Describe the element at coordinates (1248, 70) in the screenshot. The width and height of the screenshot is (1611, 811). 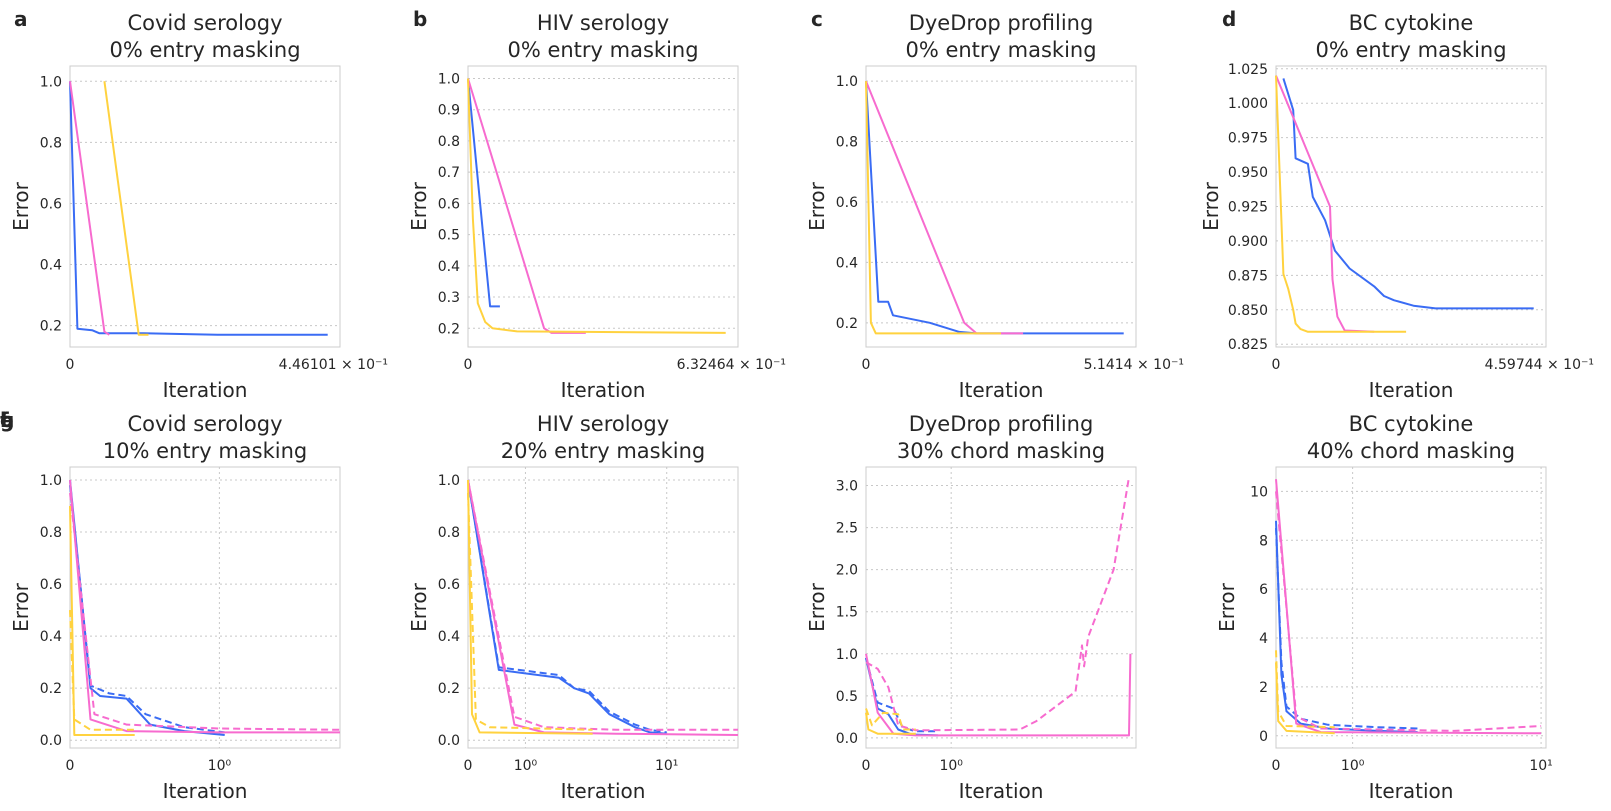
I see `y-tick-label: 1.025` at that location.